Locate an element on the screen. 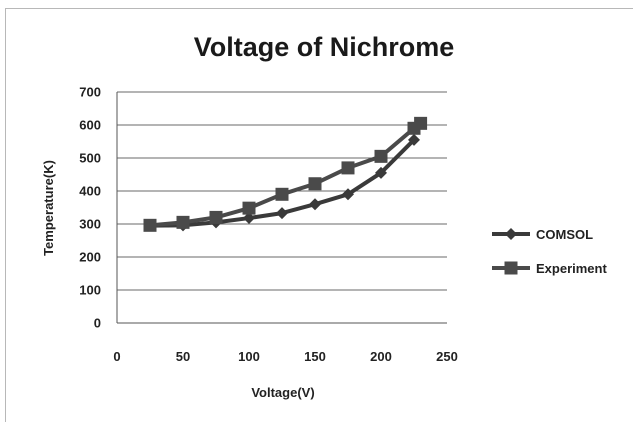 The height and width of the screenshot is (426, 639). legend-marker-comsol is located at coordinates (511, 234).